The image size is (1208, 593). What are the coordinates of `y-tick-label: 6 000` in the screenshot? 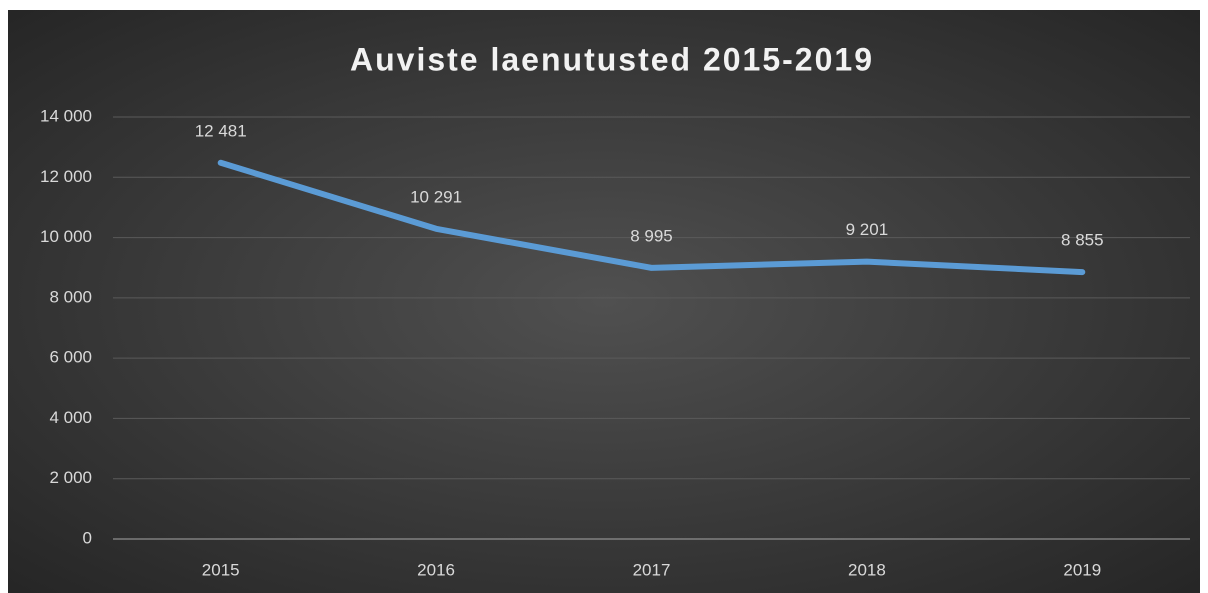 It's located at (70, 357).